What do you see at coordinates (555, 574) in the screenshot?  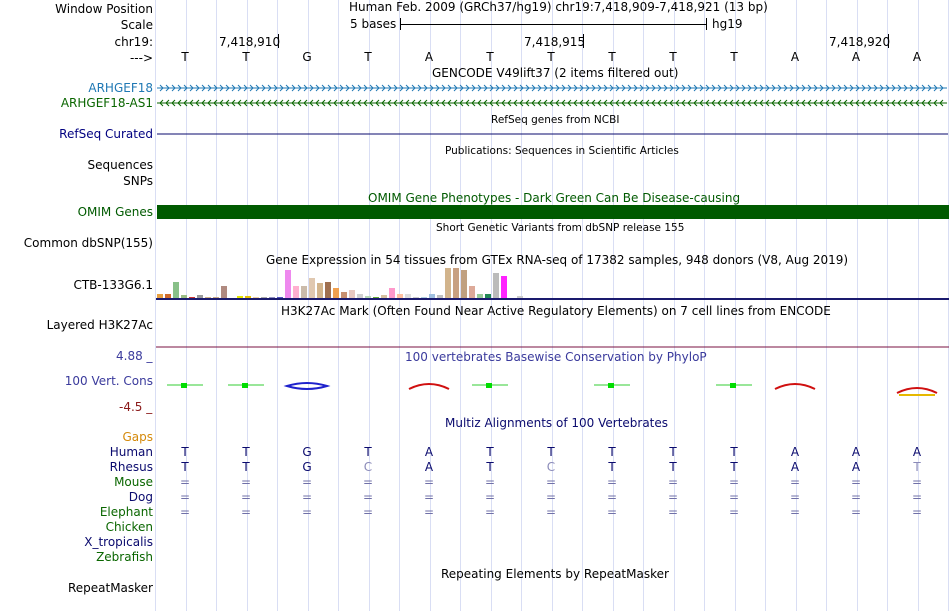 I see `repeatmasker-title: Repeating Elements by RepeatMasker` at bounding box center [555, 574].